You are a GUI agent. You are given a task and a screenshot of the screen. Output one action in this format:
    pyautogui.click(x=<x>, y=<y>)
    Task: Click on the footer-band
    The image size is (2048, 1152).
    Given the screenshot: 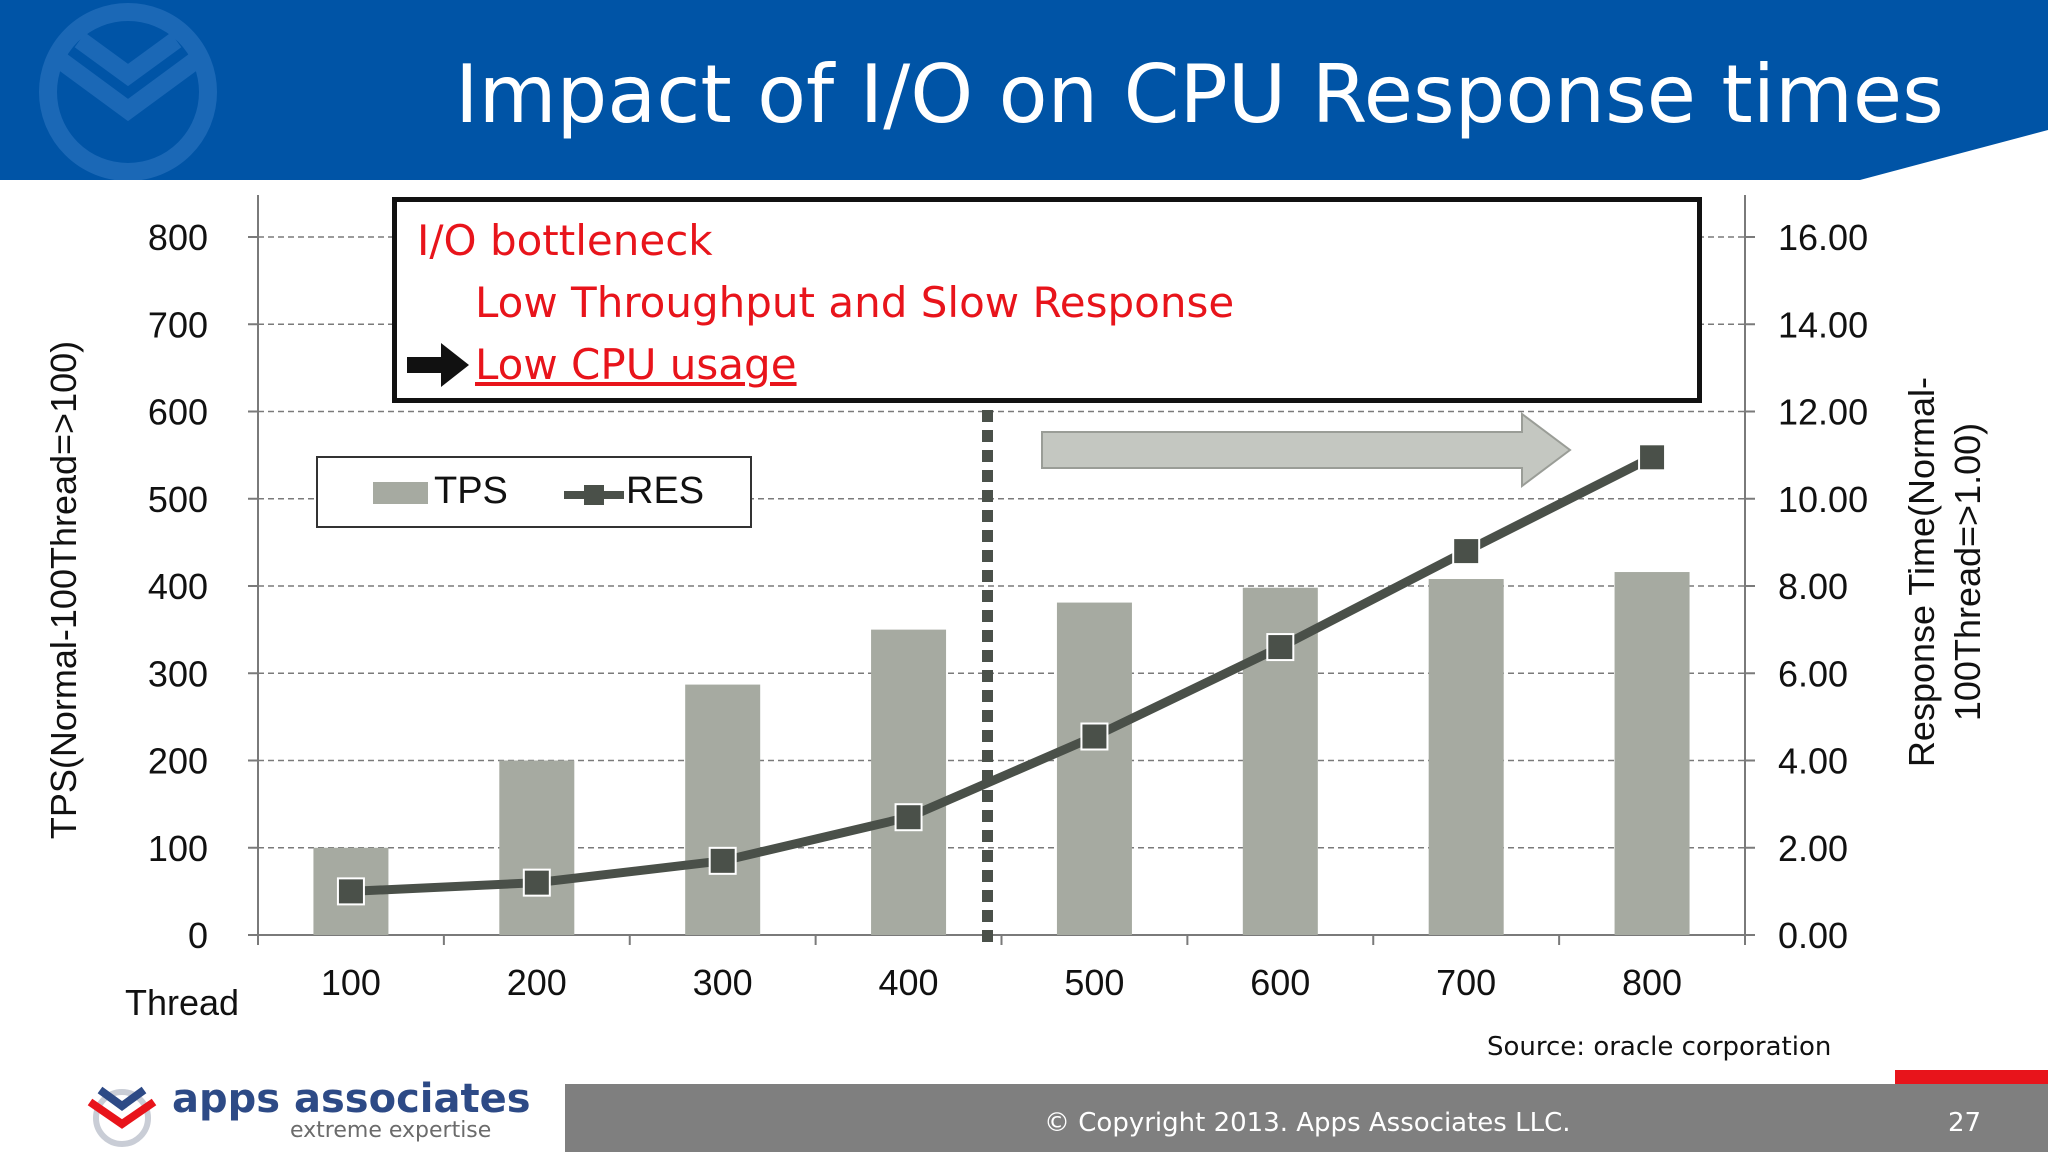 What is the action you would take?
    pyautogui.click(x=1306, y=1111)
    